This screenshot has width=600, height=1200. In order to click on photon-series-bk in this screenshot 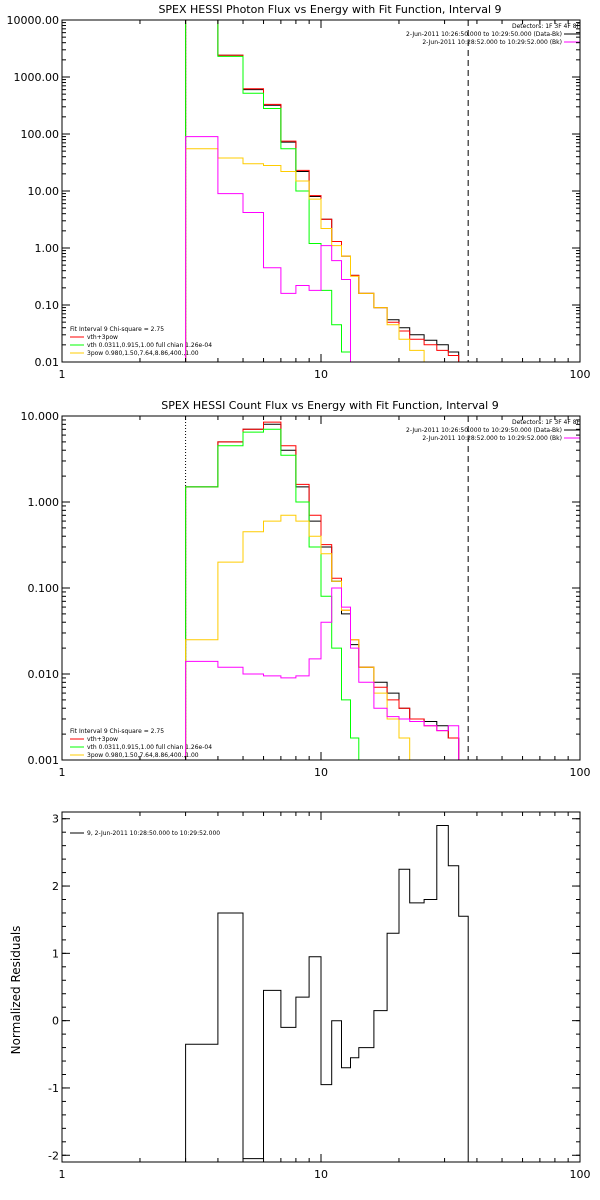, I will do `click(268, 249)`.